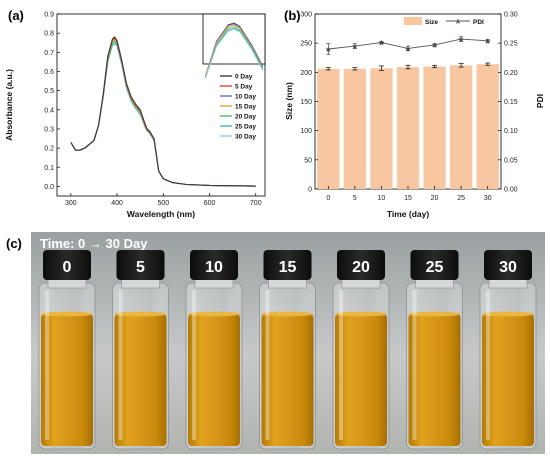 This screenshot has width=550, height=458. I want to click on y-tick-label: 0.7, so click(49, 53).